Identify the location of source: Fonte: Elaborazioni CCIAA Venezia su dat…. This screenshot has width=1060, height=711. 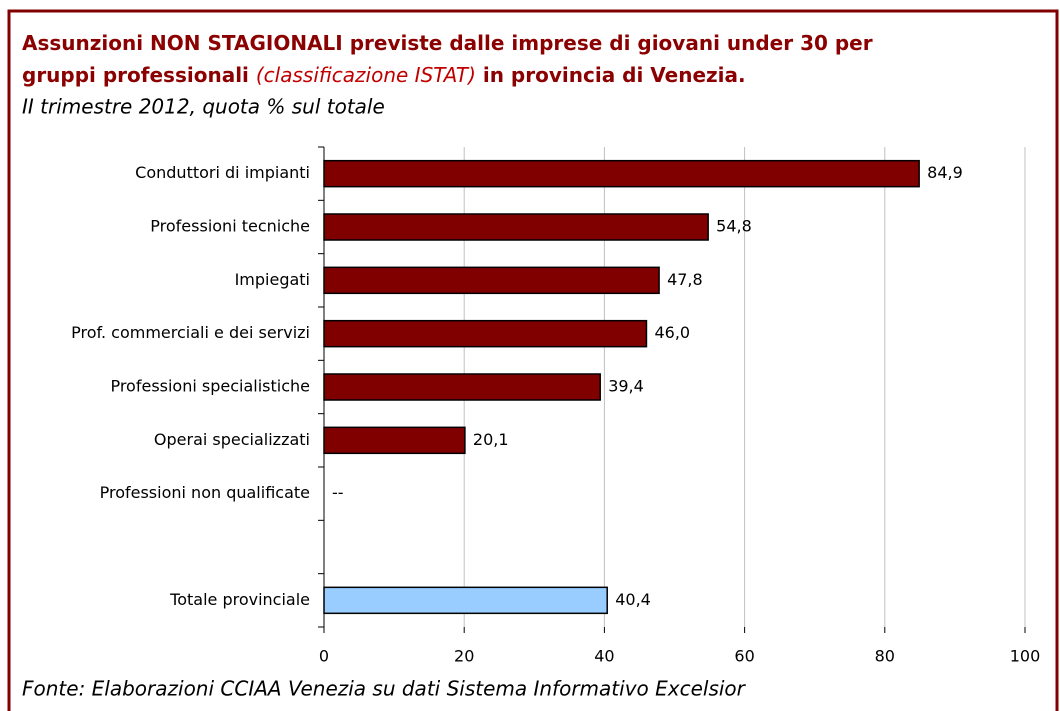
(384, 689).